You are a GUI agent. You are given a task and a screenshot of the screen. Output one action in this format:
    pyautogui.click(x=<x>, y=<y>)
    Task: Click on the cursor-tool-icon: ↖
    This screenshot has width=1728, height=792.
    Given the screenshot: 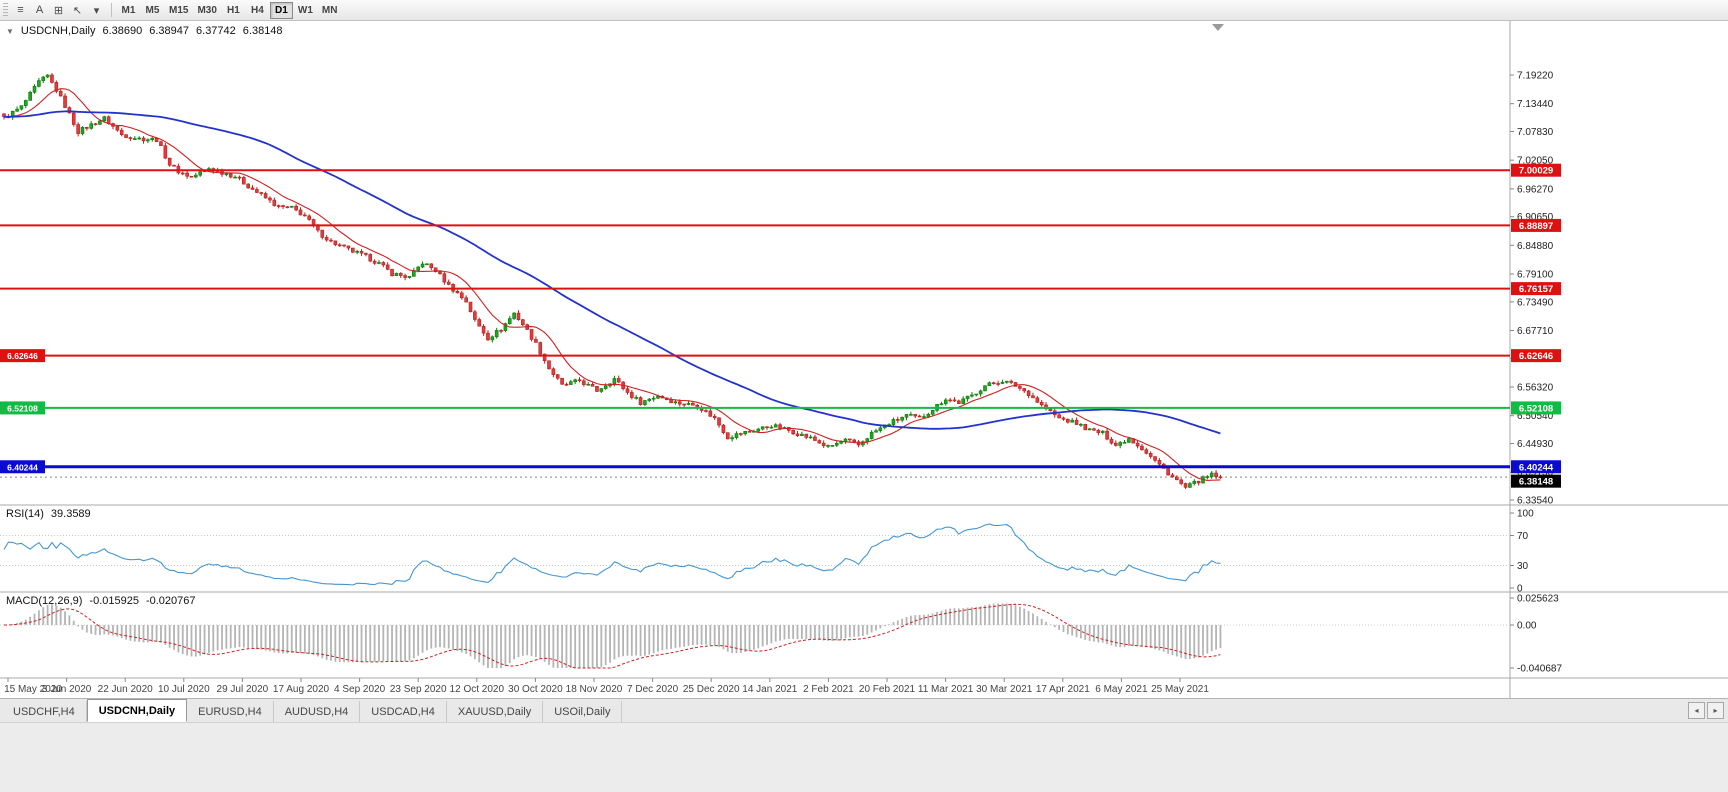 What is the action you would take?
    pyautogui.click(x=77, y=10)
    